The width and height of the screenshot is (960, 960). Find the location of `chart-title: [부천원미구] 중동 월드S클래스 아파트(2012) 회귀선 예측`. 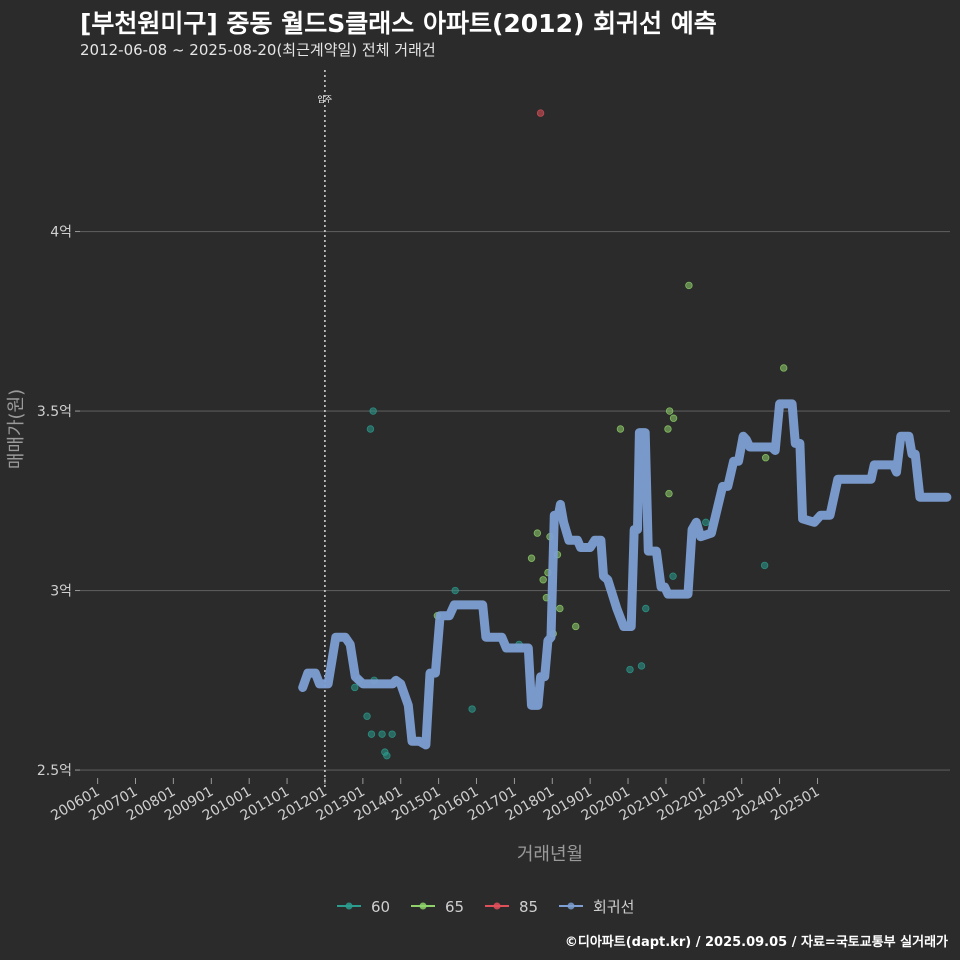

chart-title: [부천원미구] 중동 월드S클래스 아파트(2012) 회귀선 예측 is located at coordinates (398, 23).